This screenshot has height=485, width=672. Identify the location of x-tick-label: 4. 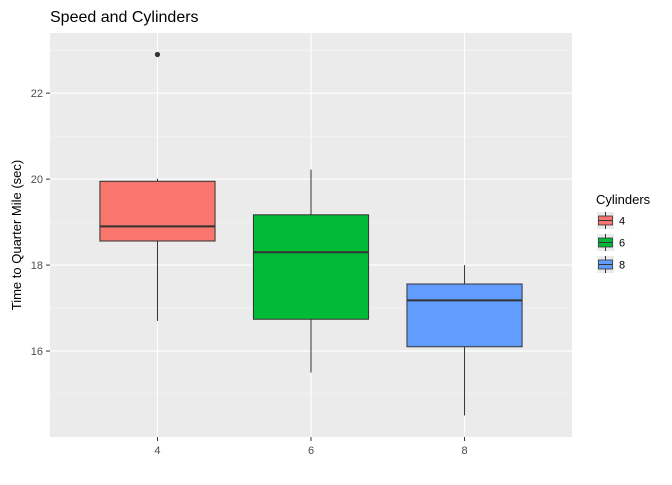
(157, 451).